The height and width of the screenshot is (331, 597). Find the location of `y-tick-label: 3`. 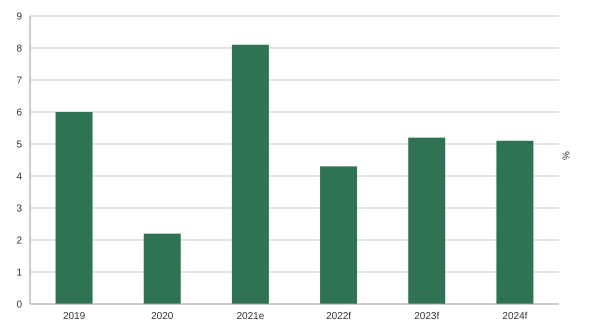

y-tick-label: 3 is located at coordinates (19, 209).